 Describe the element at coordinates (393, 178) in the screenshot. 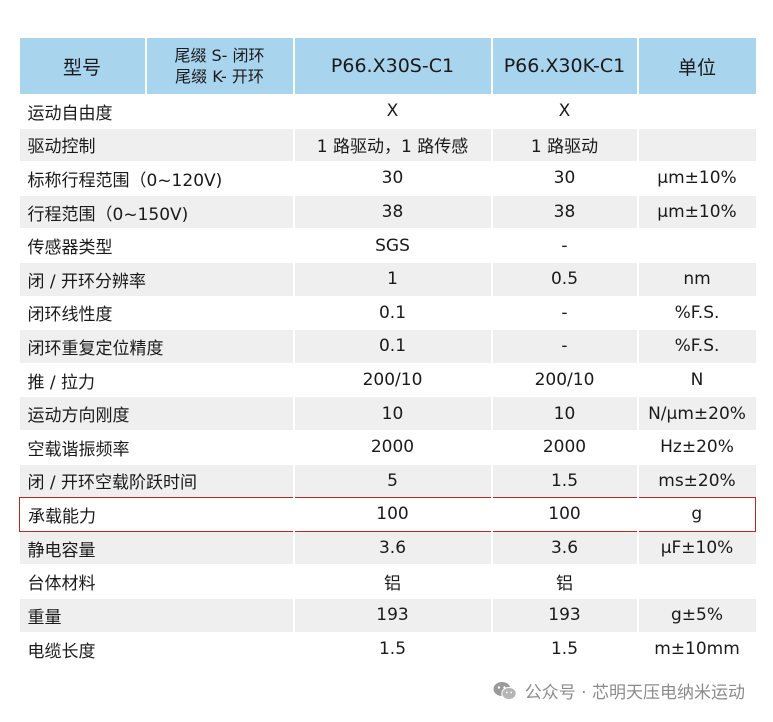

I see `cell-value-s: 30` at that location.